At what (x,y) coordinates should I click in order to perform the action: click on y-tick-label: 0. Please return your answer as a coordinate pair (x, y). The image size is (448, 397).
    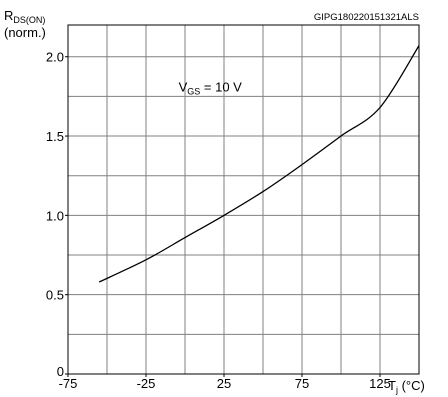
    Looking at the image, I should click on (60, 371).